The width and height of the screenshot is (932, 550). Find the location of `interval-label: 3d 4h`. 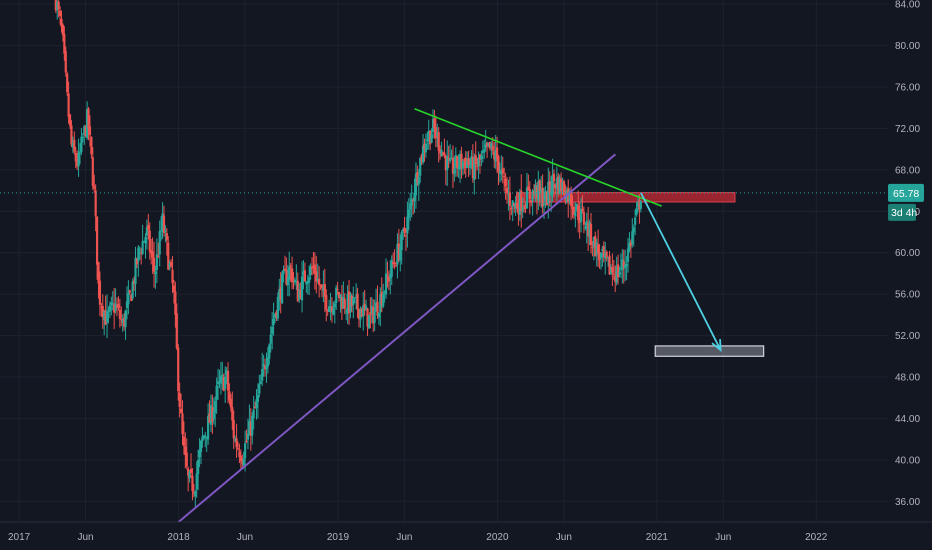

interval-label: 3d 4h is located at coordinates (904, 213).